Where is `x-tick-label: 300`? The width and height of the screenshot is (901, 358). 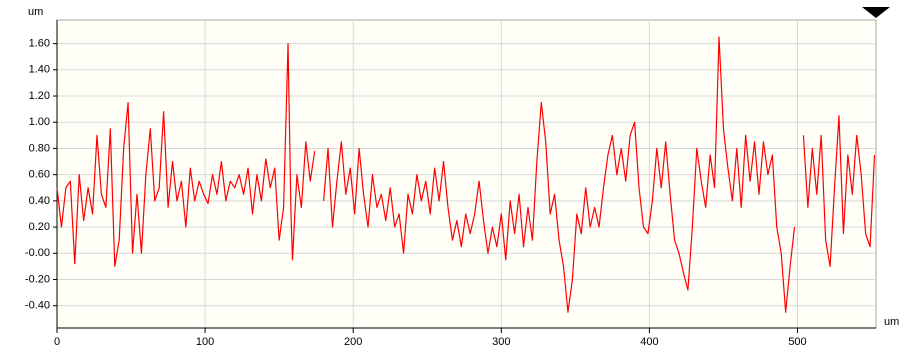
x-tick-label: 300 is located at coordinates (501, 342).